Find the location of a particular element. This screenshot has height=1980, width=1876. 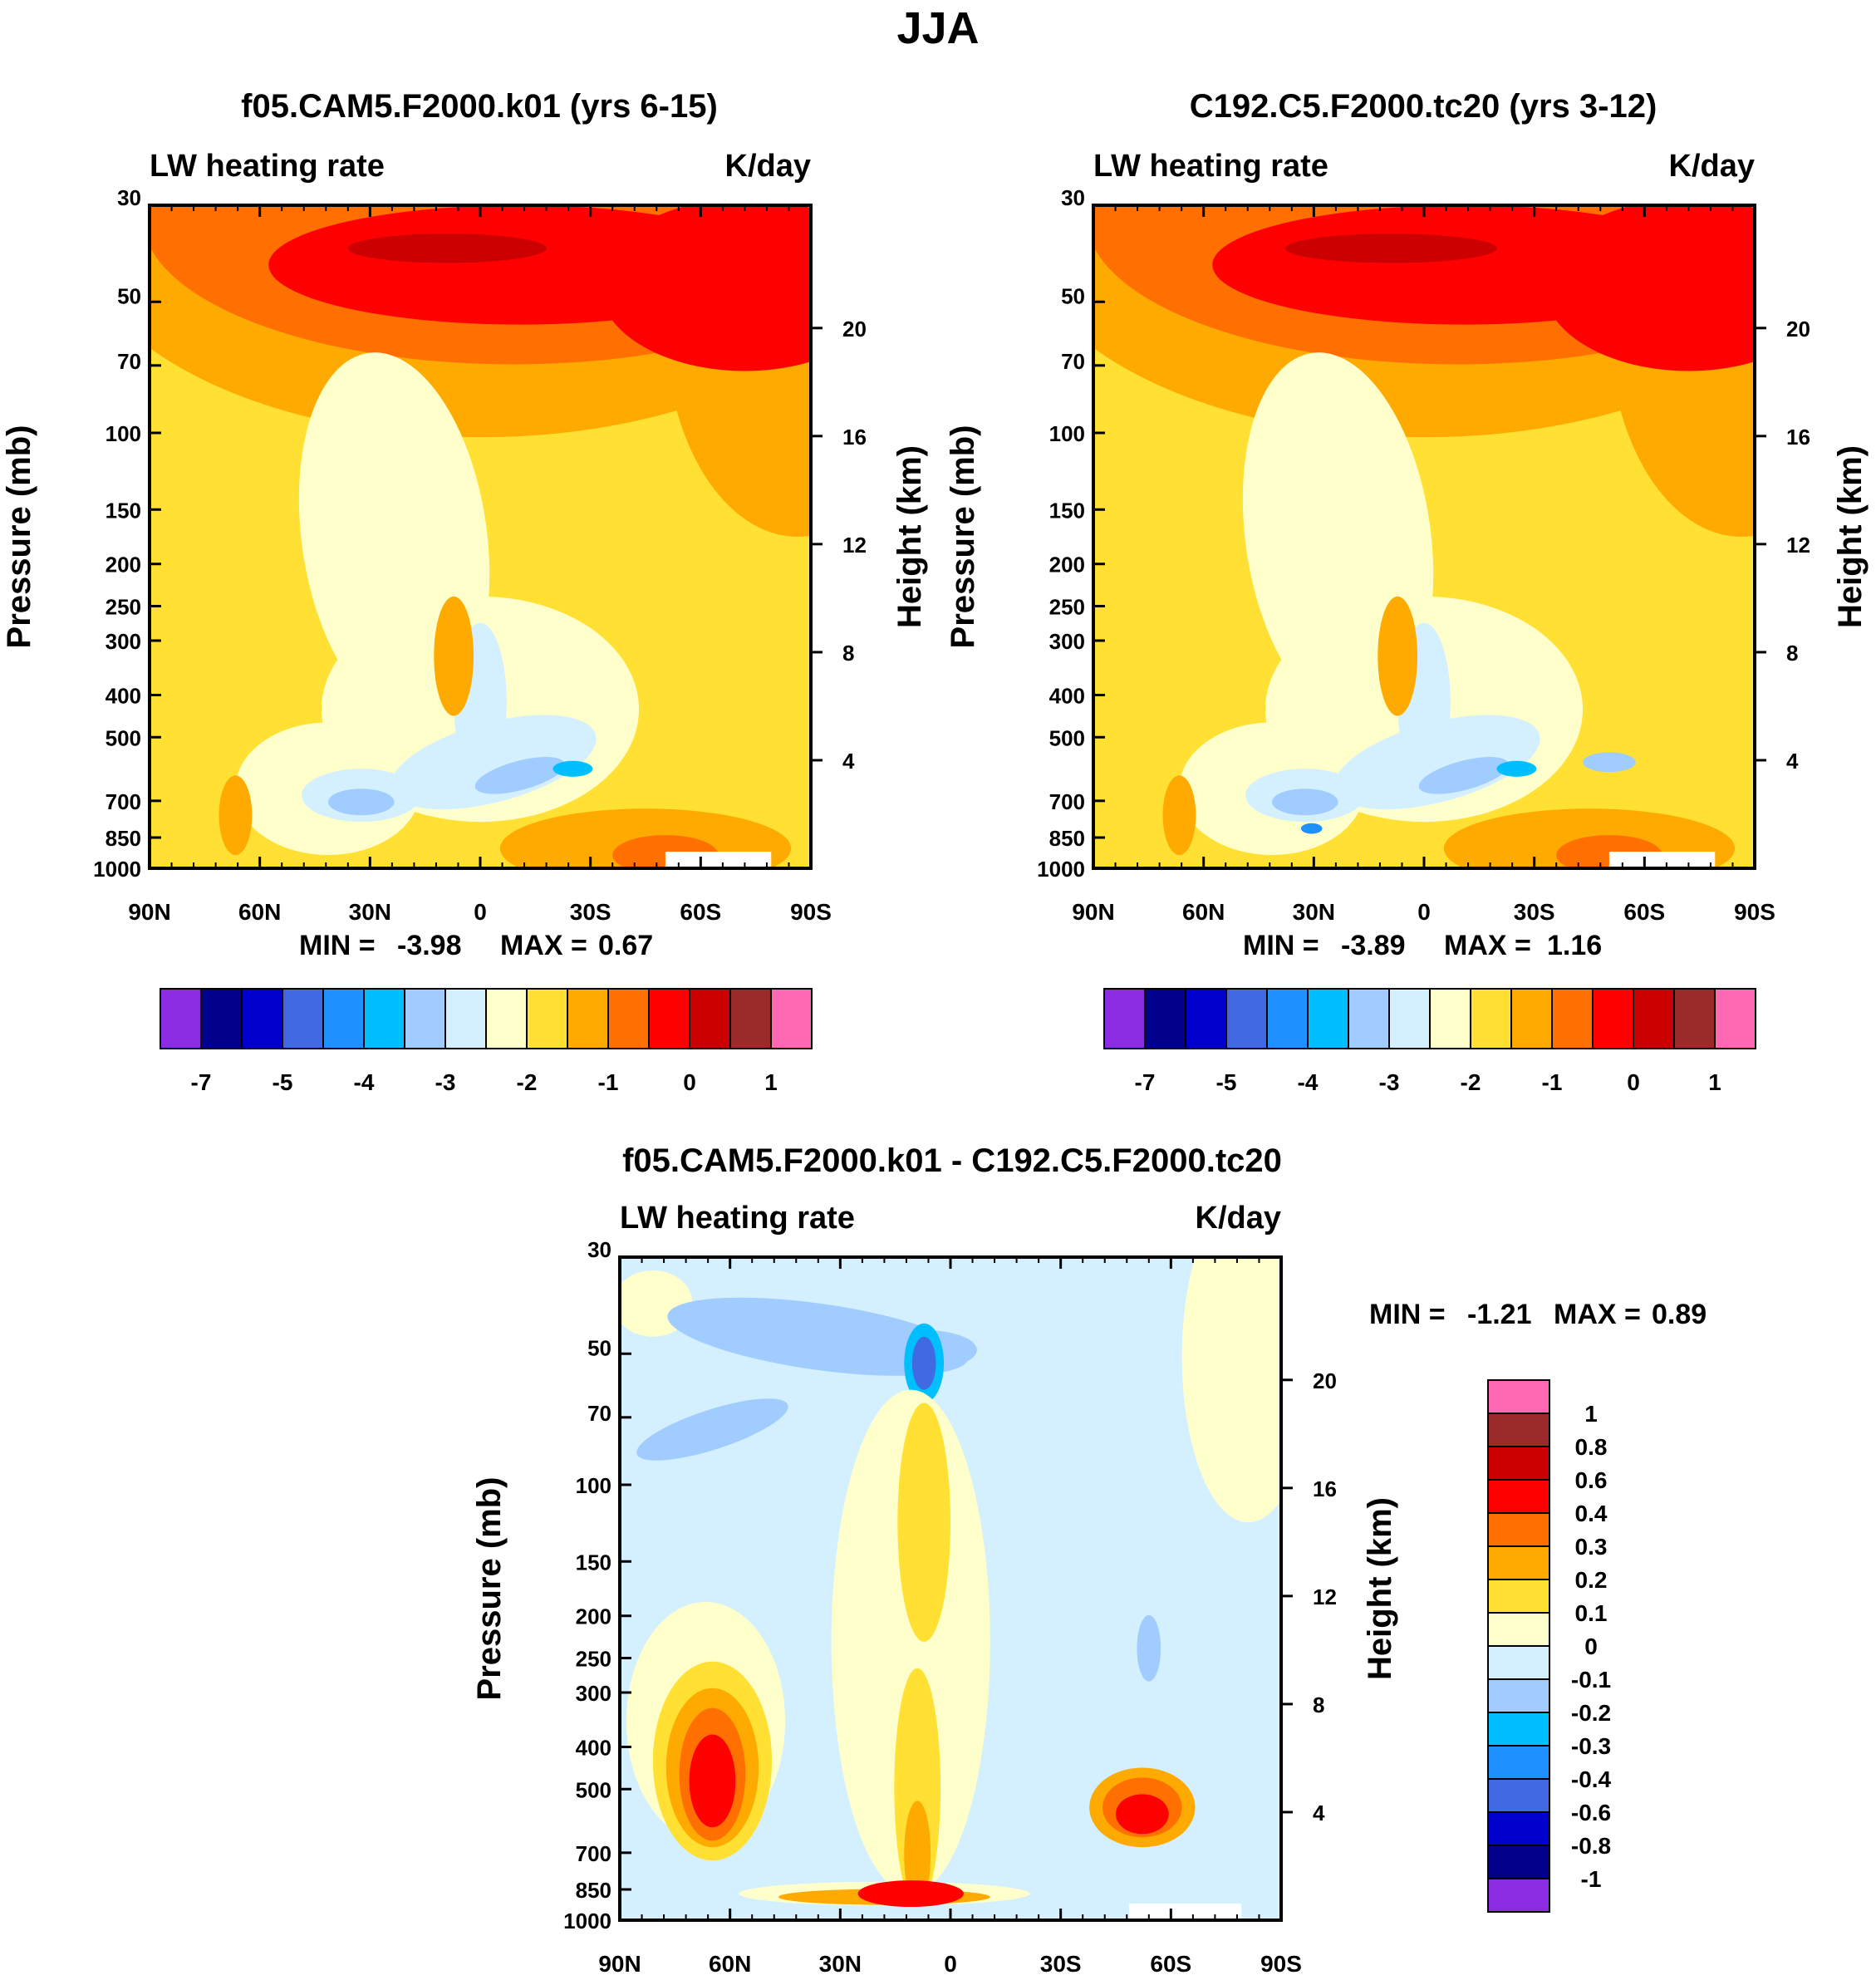

panel-b-variable-label: LW heating rate is located at coordinates (1210, 166).